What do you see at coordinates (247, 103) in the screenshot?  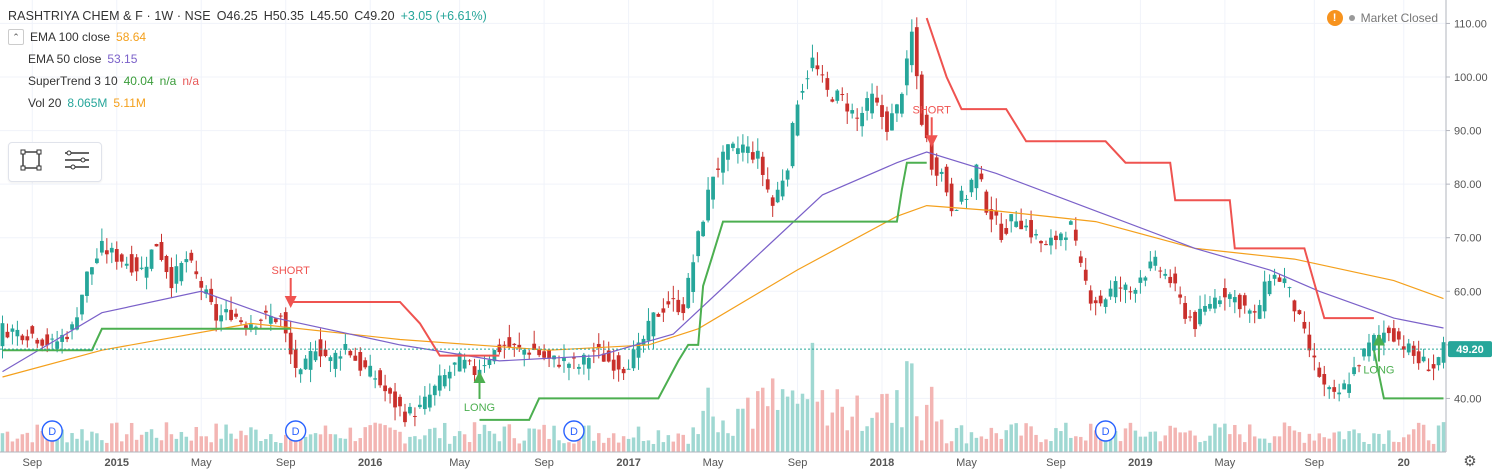 I see `indicator-volume: Vol 20 8.065M 5.11M` at bounding box center [247, 103].